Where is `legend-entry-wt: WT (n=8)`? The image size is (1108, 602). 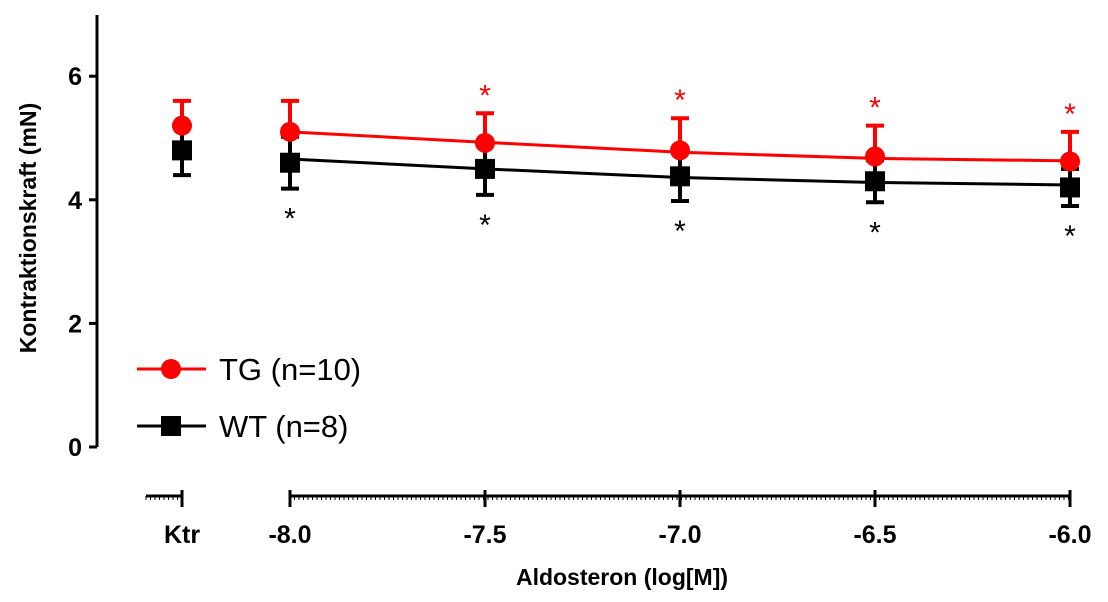
legend-entry-wt: WT (n=8) is located at coordinates (242, 426).